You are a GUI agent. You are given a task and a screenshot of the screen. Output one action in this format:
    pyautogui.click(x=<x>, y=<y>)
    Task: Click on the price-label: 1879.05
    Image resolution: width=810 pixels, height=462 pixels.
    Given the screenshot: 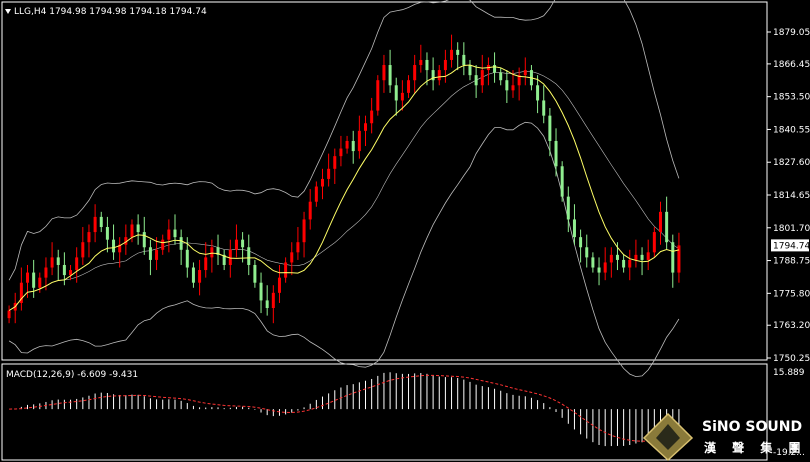 What is the action you would take?
    pyautogui.click(x=791, y=33)
    